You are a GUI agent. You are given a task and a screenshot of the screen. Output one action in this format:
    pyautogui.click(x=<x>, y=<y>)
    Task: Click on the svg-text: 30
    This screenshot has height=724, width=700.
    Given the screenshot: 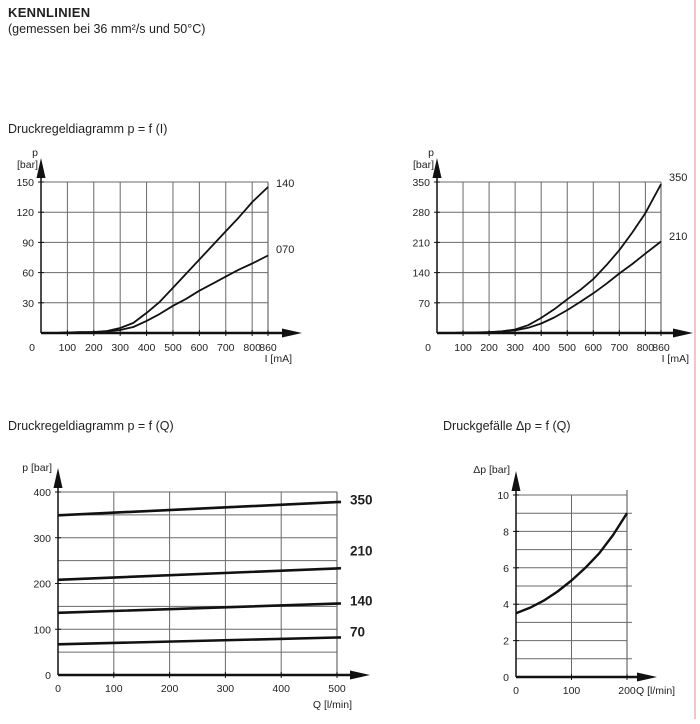 What is the action you would take?
    pyautogui.click(x=28, y=304)
    